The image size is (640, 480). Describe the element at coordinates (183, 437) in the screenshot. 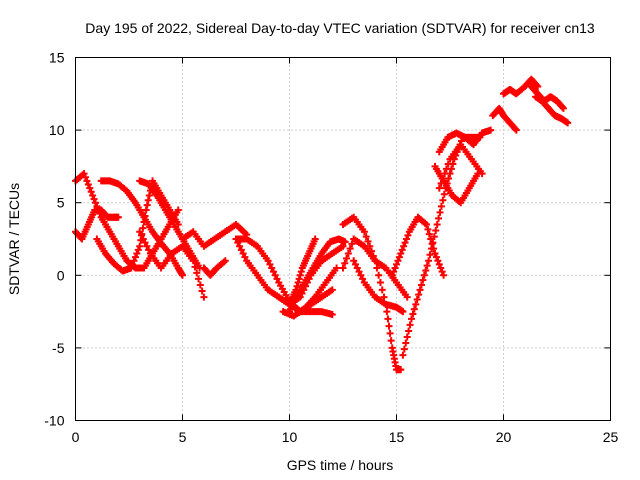

I see `x-tick-label: 5` at that location.